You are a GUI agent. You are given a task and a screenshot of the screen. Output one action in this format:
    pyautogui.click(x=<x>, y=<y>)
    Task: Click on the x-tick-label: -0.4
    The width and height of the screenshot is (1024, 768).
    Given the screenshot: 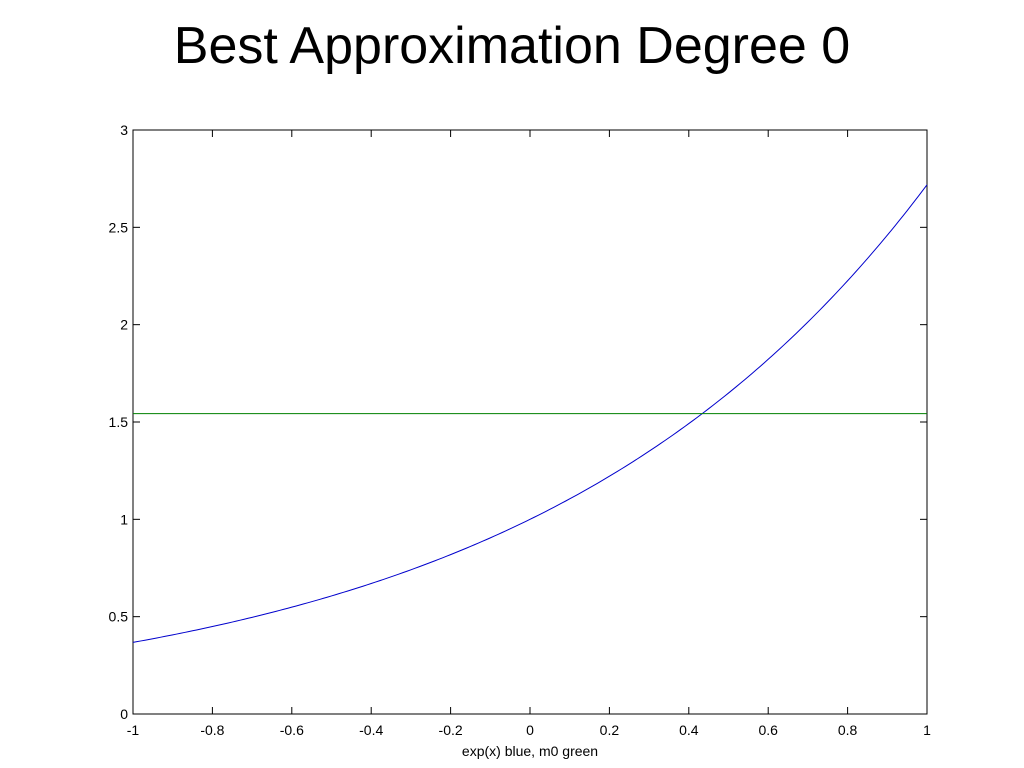 What is the action you would take?
    pyautogui.click(x=371, y=730)
    